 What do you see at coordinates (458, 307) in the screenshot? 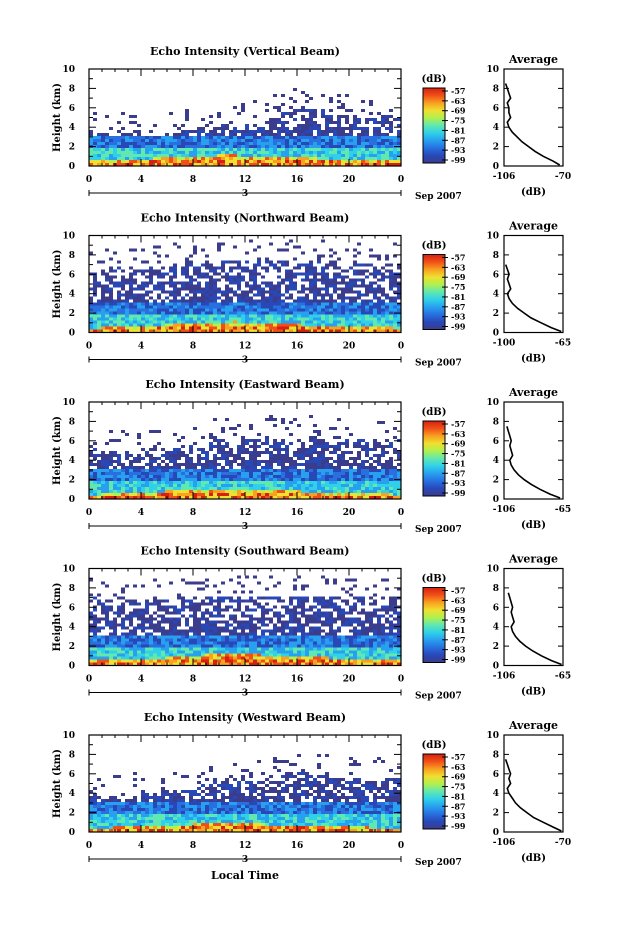
I see `colorbar-tick-label: -87` at bounding box center [458, 307].